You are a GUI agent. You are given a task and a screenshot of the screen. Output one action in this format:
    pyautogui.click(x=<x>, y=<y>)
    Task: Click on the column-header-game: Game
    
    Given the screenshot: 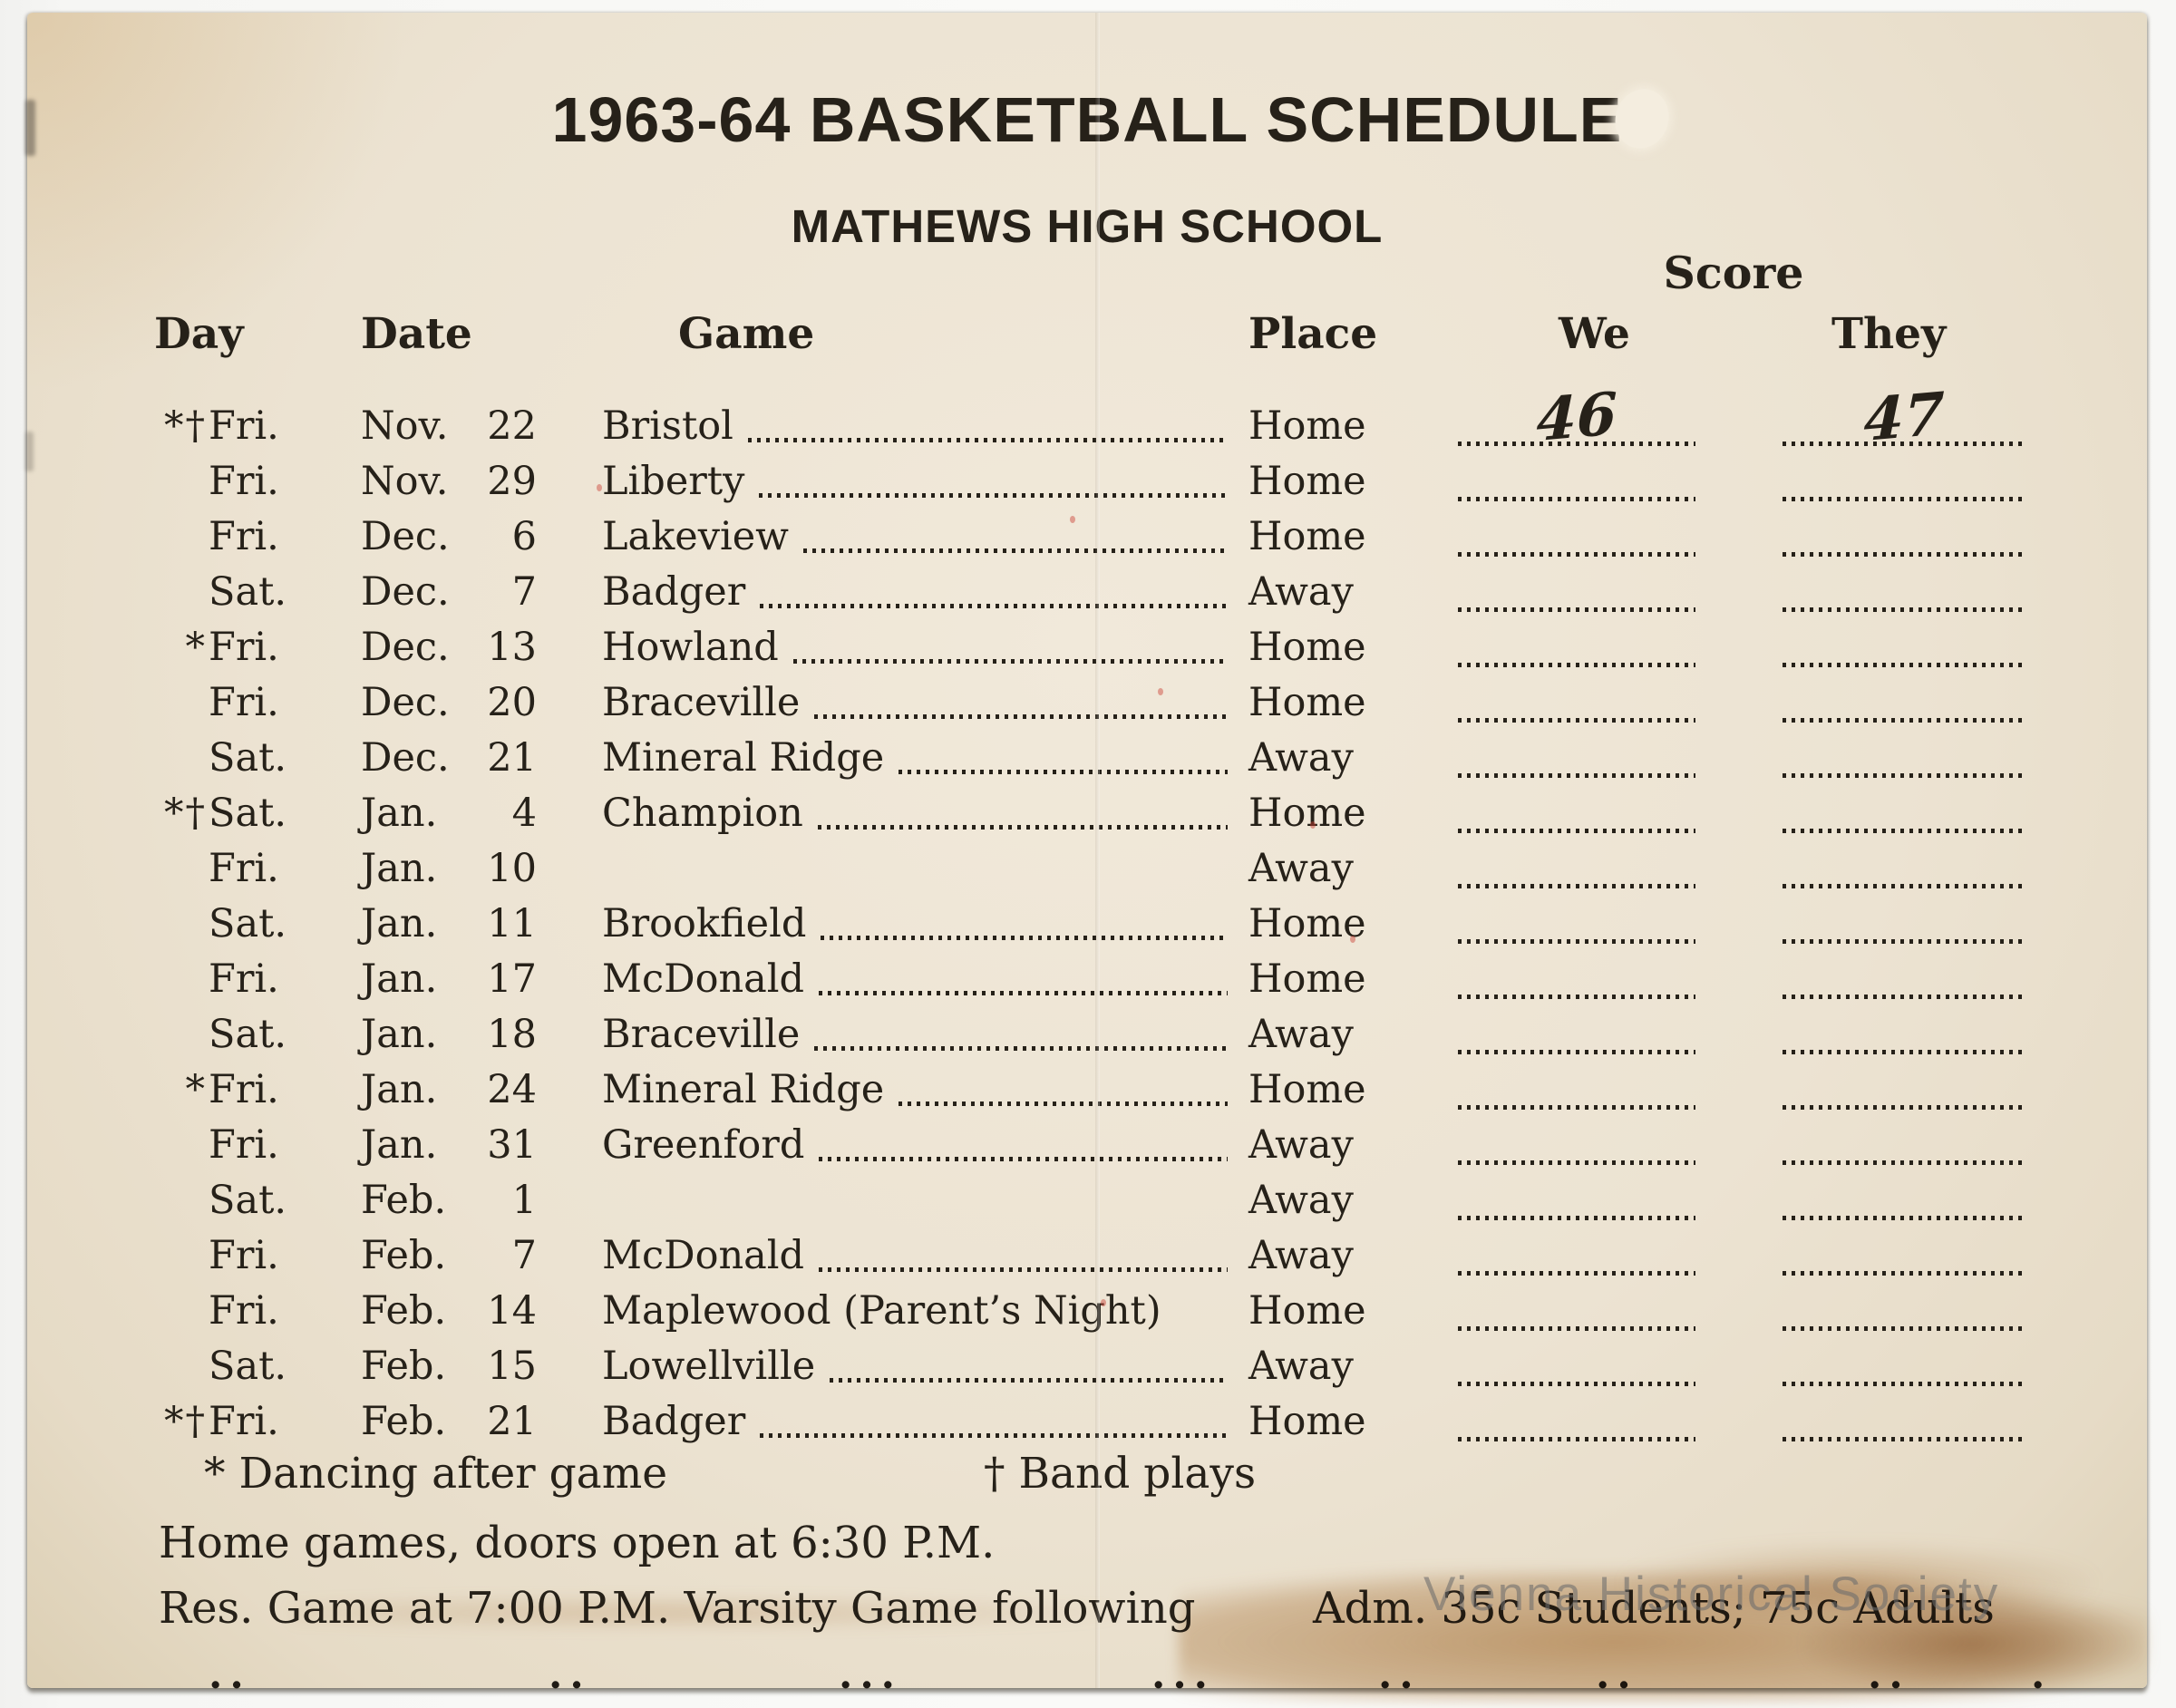 What is the action you would take?
    pyautogui.click(x=746, y=334)
    